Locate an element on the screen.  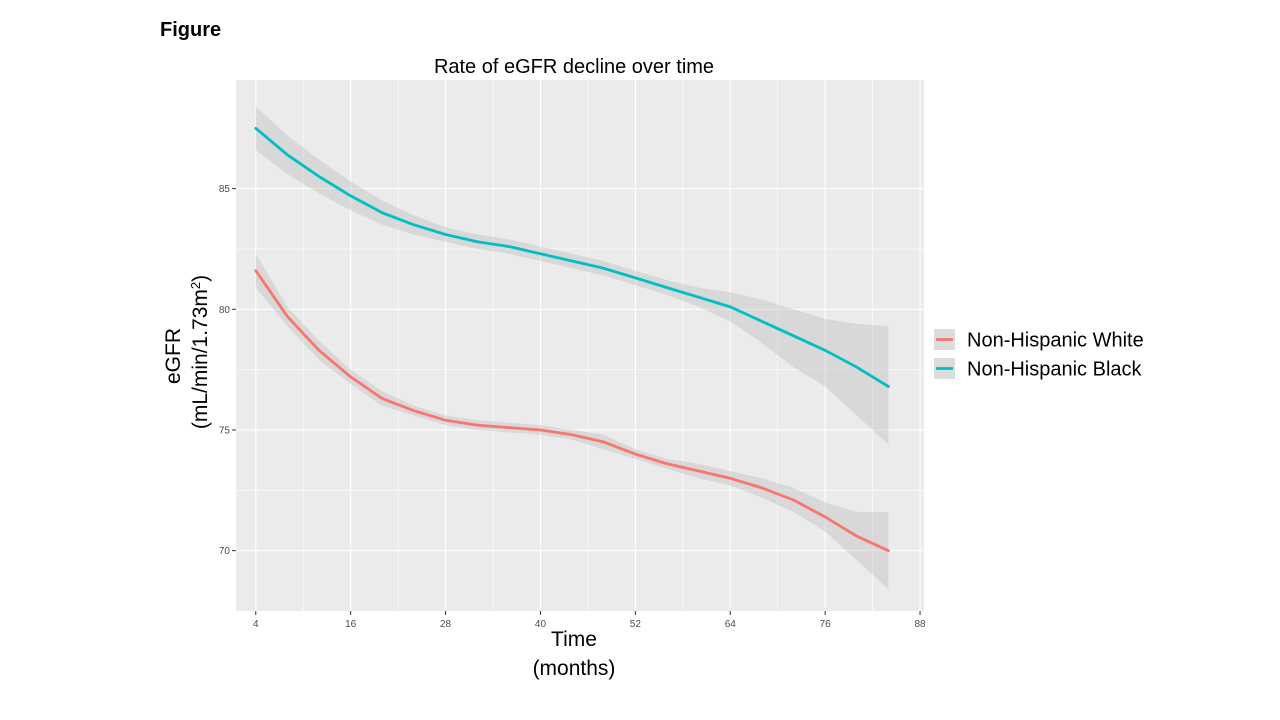
x-tick-label: 52 is located at coordinates (636, 624).